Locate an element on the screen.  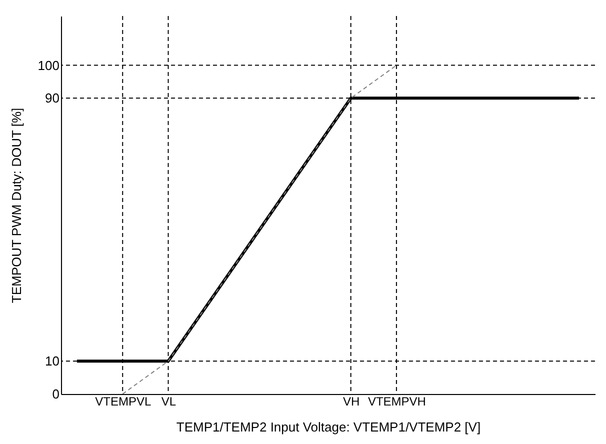
y-tick-label: 0 is located at coordinates (56, 394).